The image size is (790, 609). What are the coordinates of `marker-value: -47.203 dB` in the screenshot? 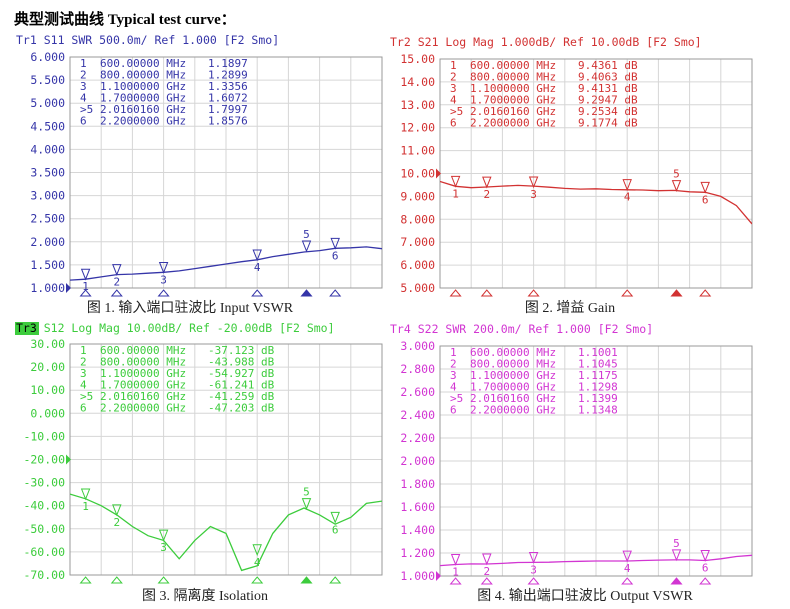 It's located at (241, 408).